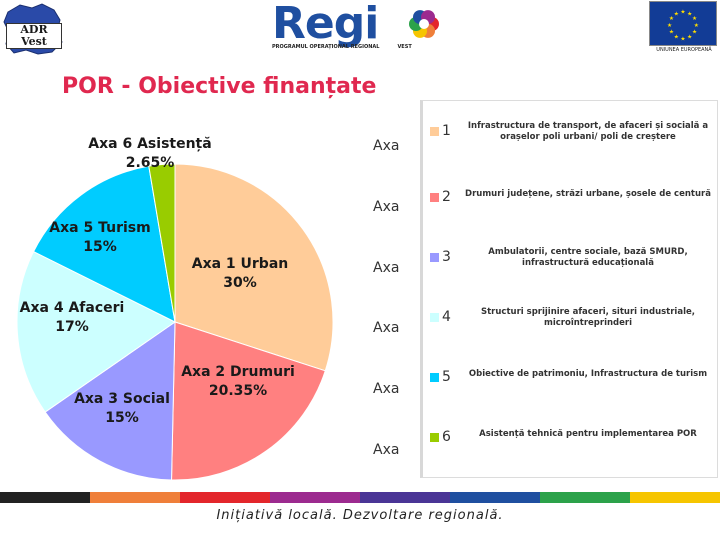 This screenshot has height=540, width=720. Describe the element at coordinates (240, 283) in the screenshot. I see `pie-value-label-1: 30%` at that location.